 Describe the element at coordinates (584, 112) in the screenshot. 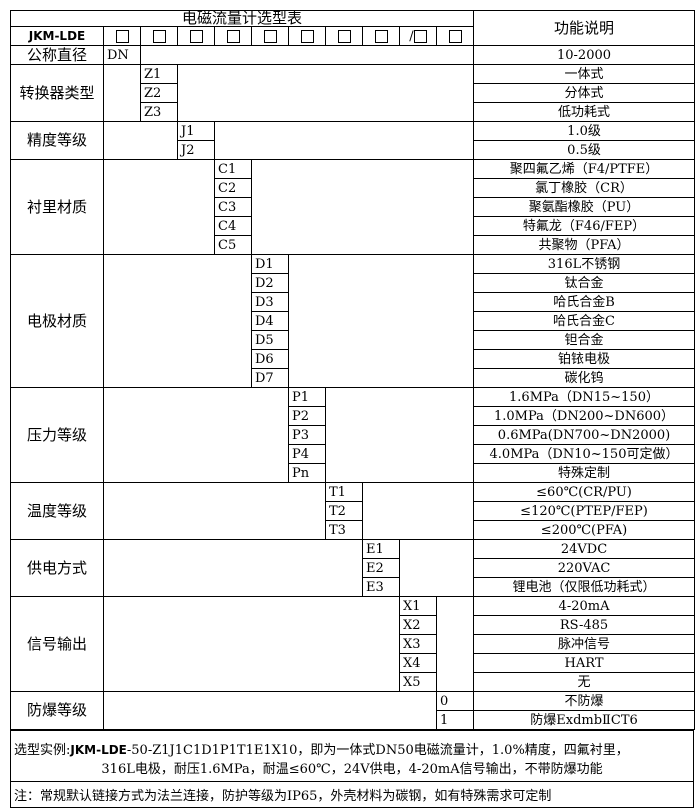

I see `option-description: 低功耗式` at that location.